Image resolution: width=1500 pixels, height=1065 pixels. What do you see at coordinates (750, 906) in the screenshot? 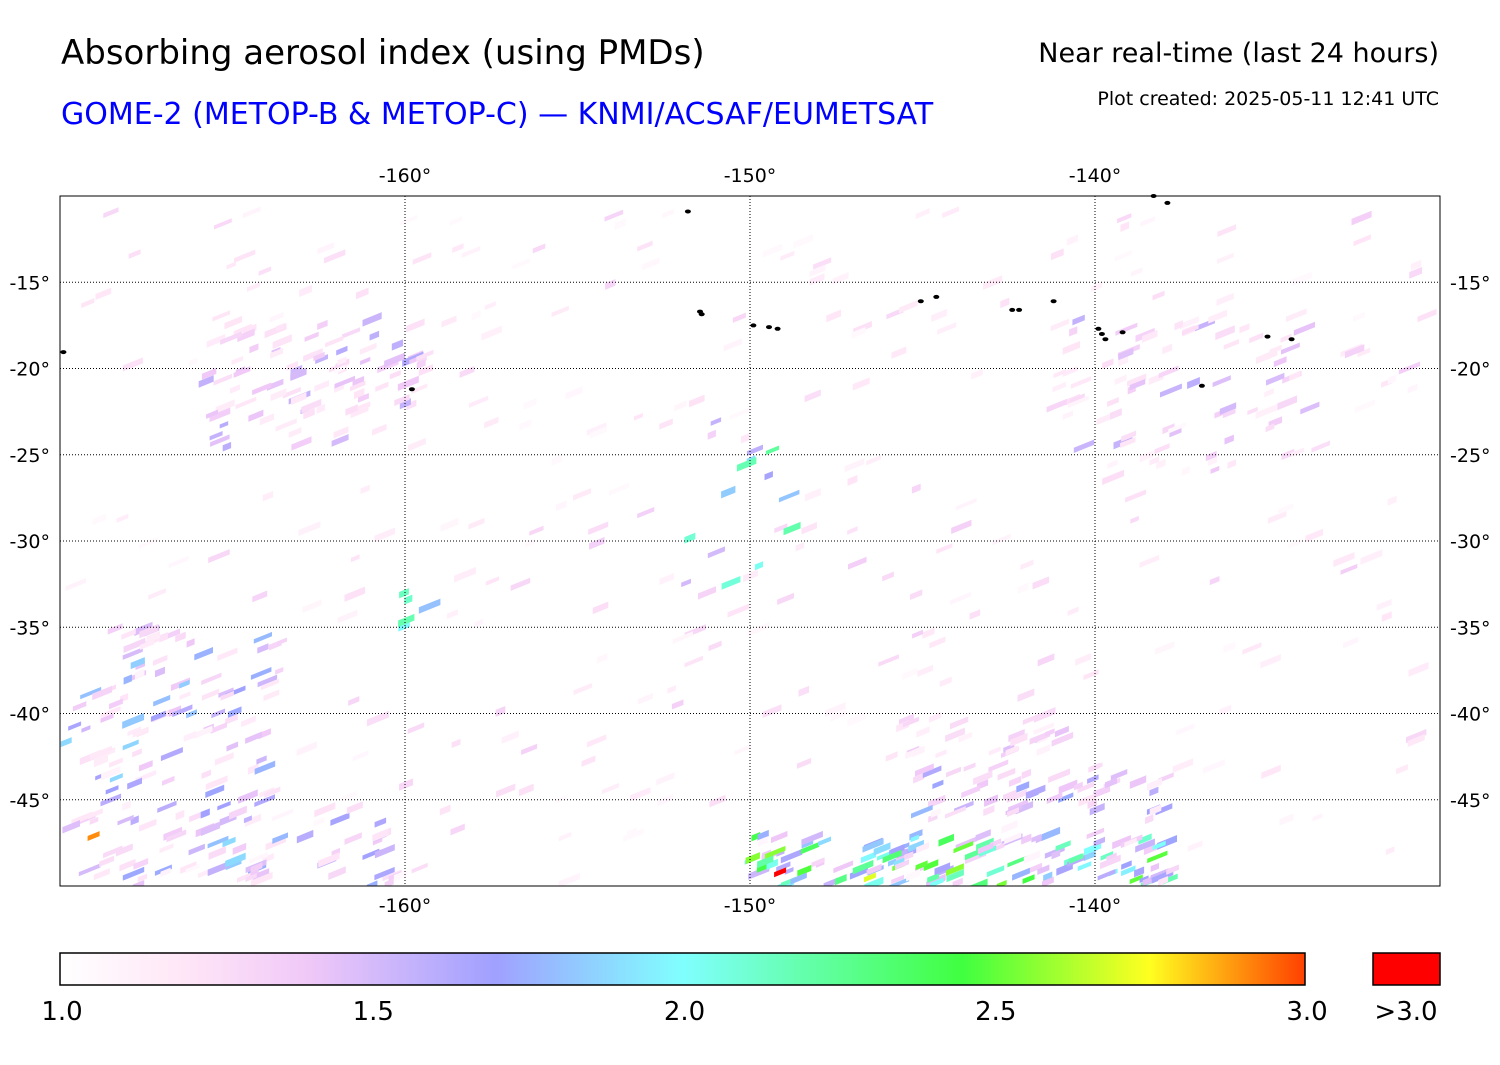
I see `longitude-tick-label: -150°` at bounding box center [750, 906].